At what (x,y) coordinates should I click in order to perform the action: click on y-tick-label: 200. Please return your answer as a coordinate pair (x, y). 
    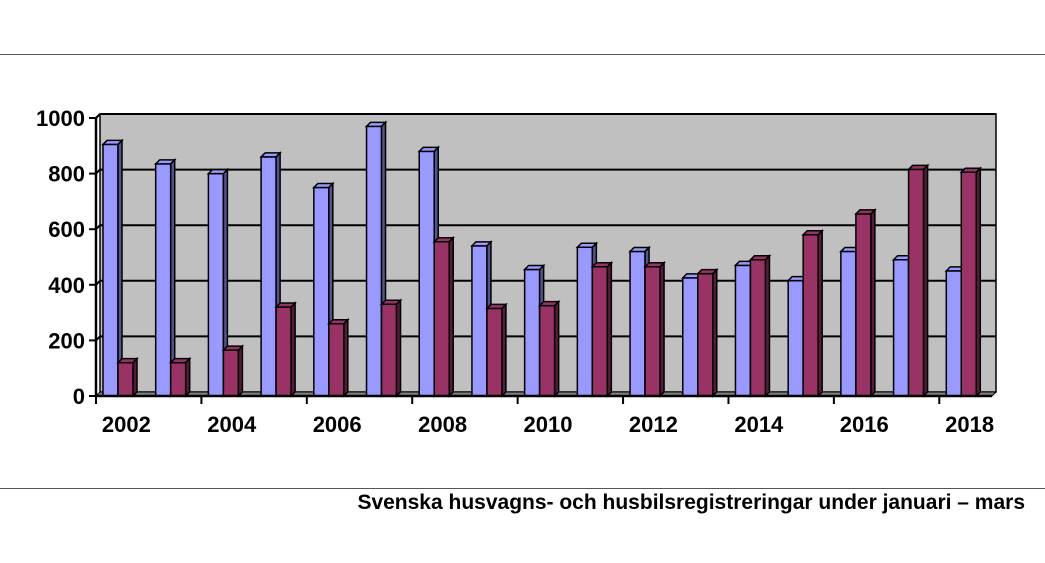
    Looking at the image, I should click on (66, 340).